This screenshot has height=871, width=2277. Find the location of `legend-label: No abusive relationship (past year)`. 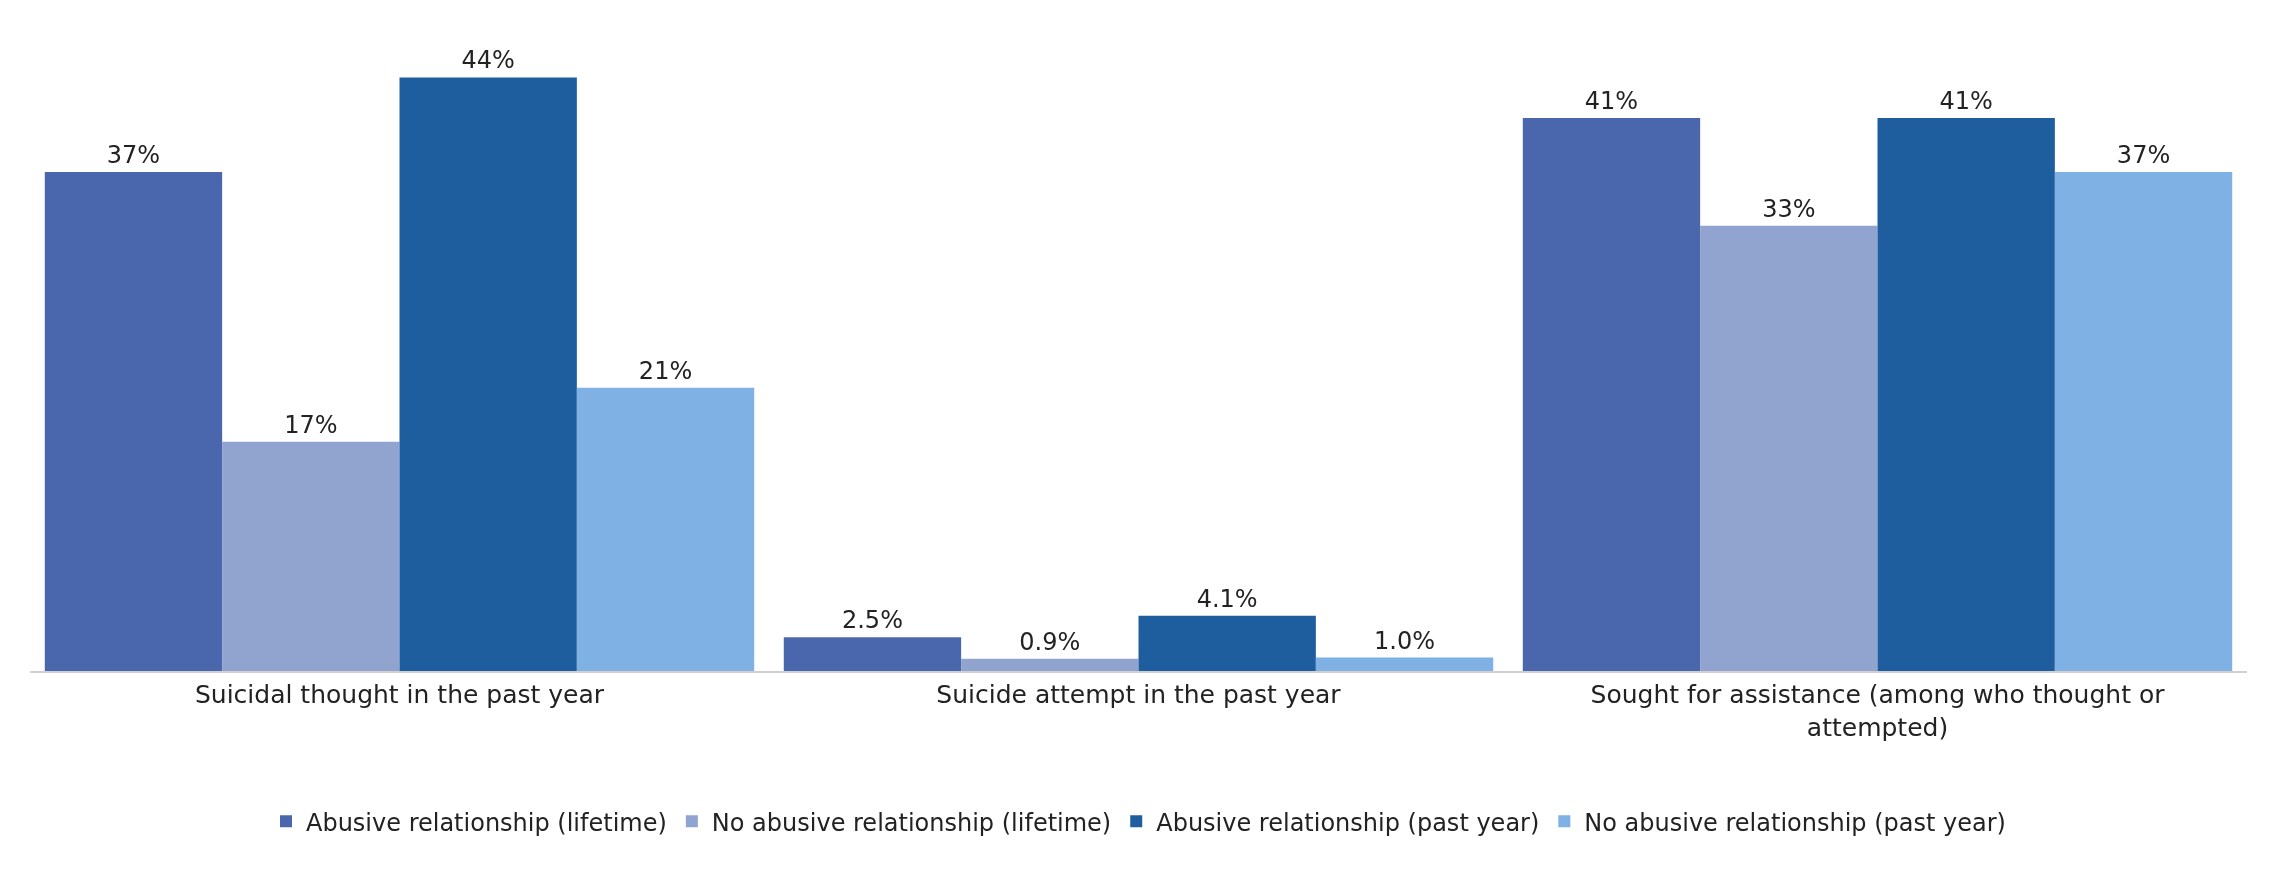

legend-label: No abusive relationship (past year) is located at coordinates (1795, 822).